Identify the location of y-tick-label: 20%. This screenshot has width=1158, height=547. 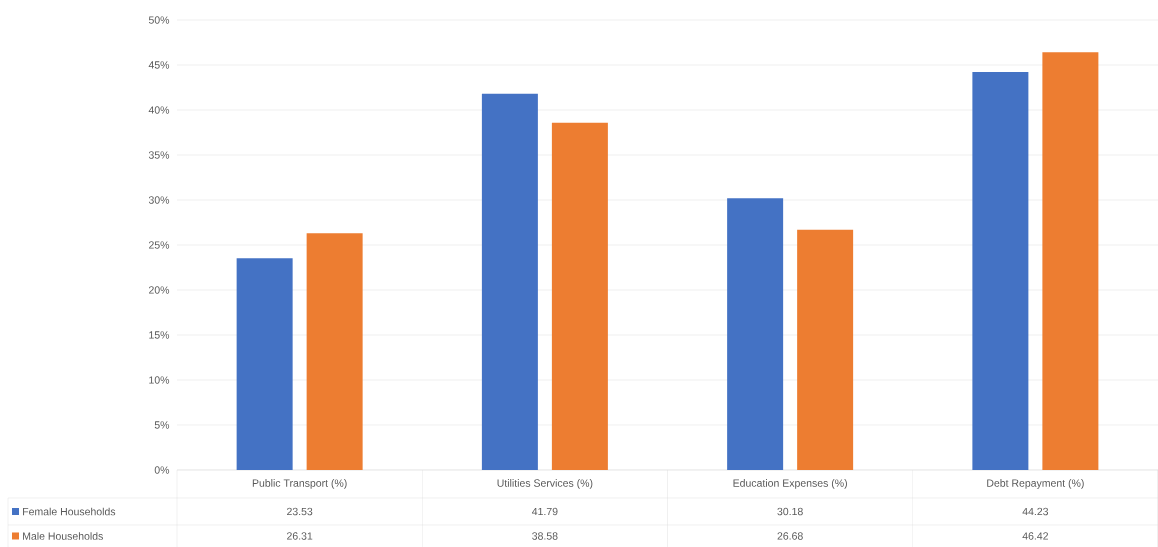
(159, 290).